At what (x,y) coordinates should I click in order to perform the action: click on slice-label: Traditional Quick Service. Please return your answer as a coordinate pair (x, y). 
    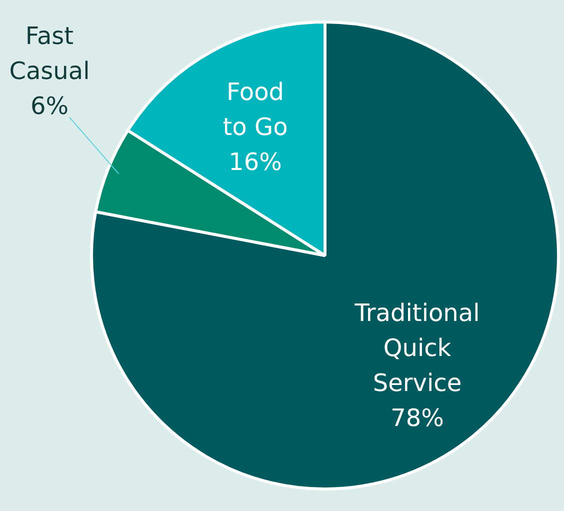
    Looking at the image, I should click on (417, 347).